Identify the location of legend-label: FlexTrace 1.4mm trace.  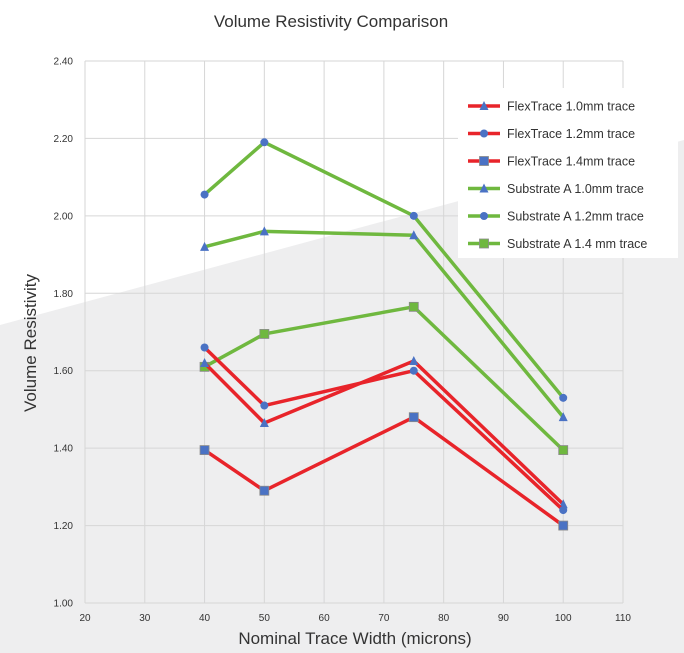
(571, 162).